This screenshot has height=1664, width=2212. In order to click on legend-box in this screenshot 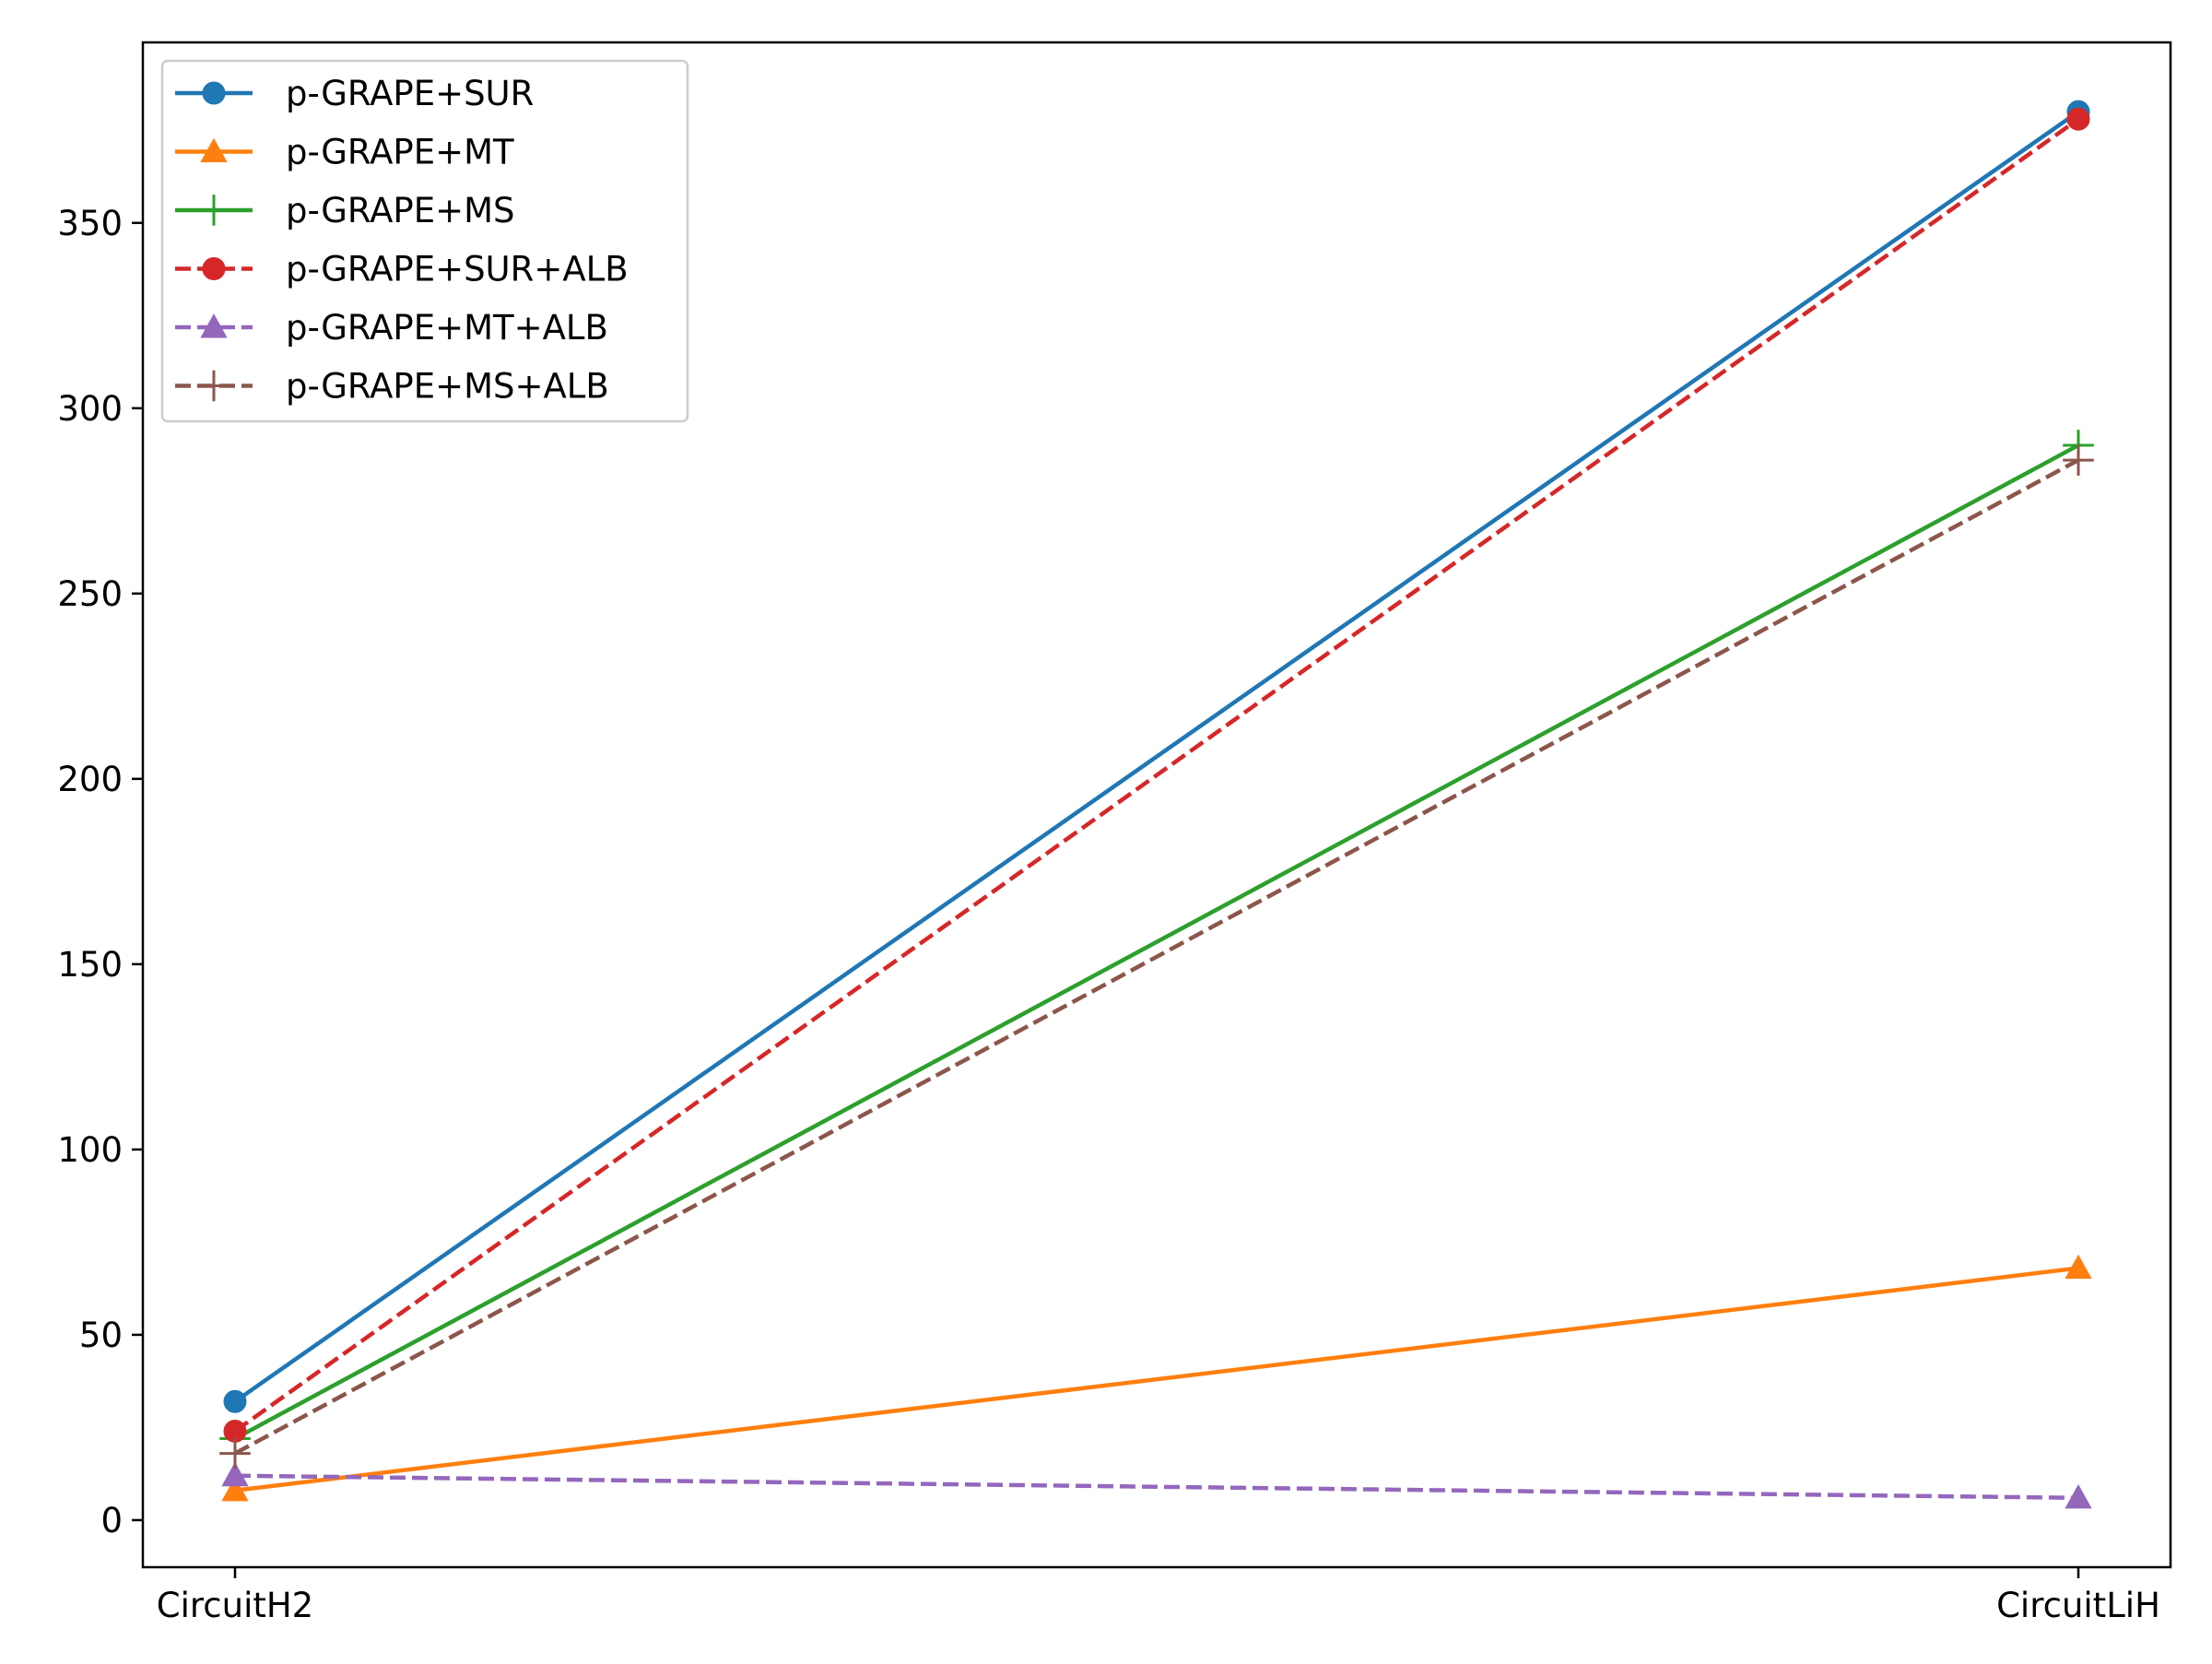, I will do `click(424, 241)`.